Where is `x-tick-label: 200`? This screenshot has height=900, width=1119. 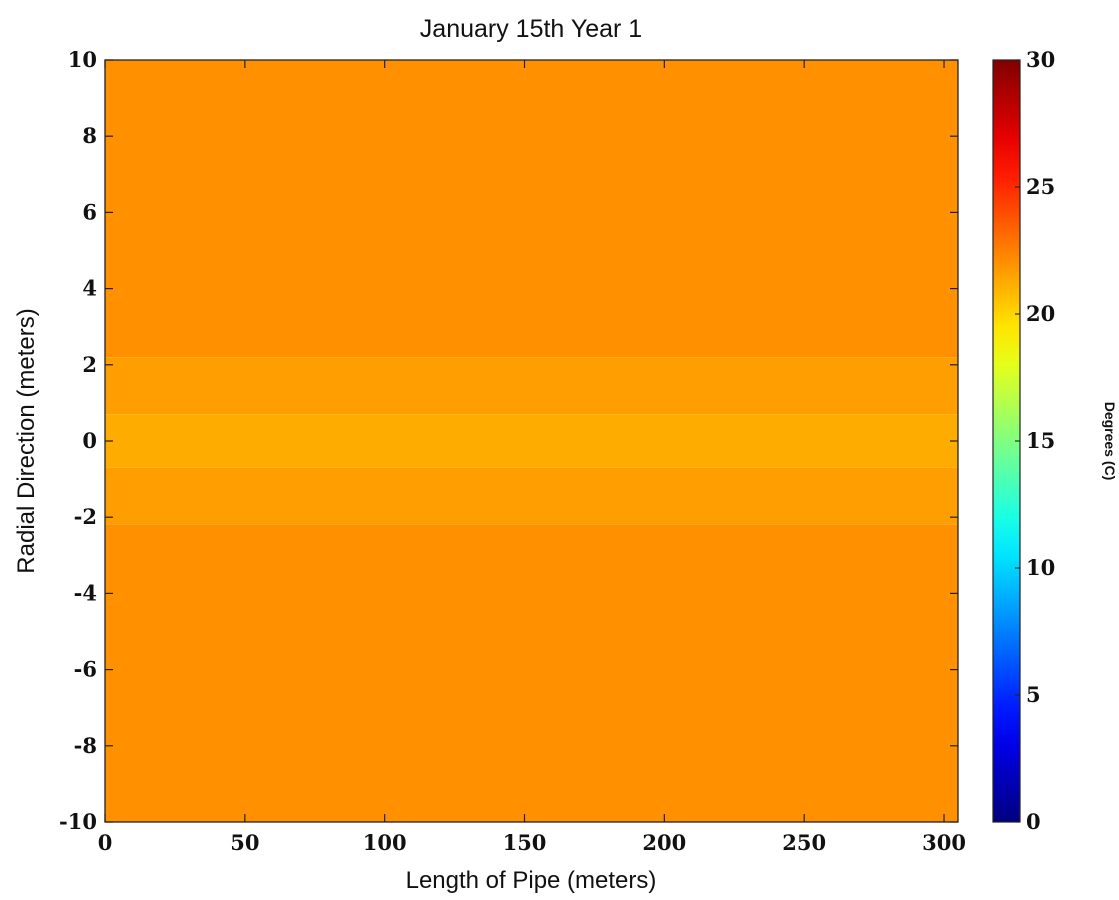 x-tick-label: 200 is located at coordinates (664, 842).